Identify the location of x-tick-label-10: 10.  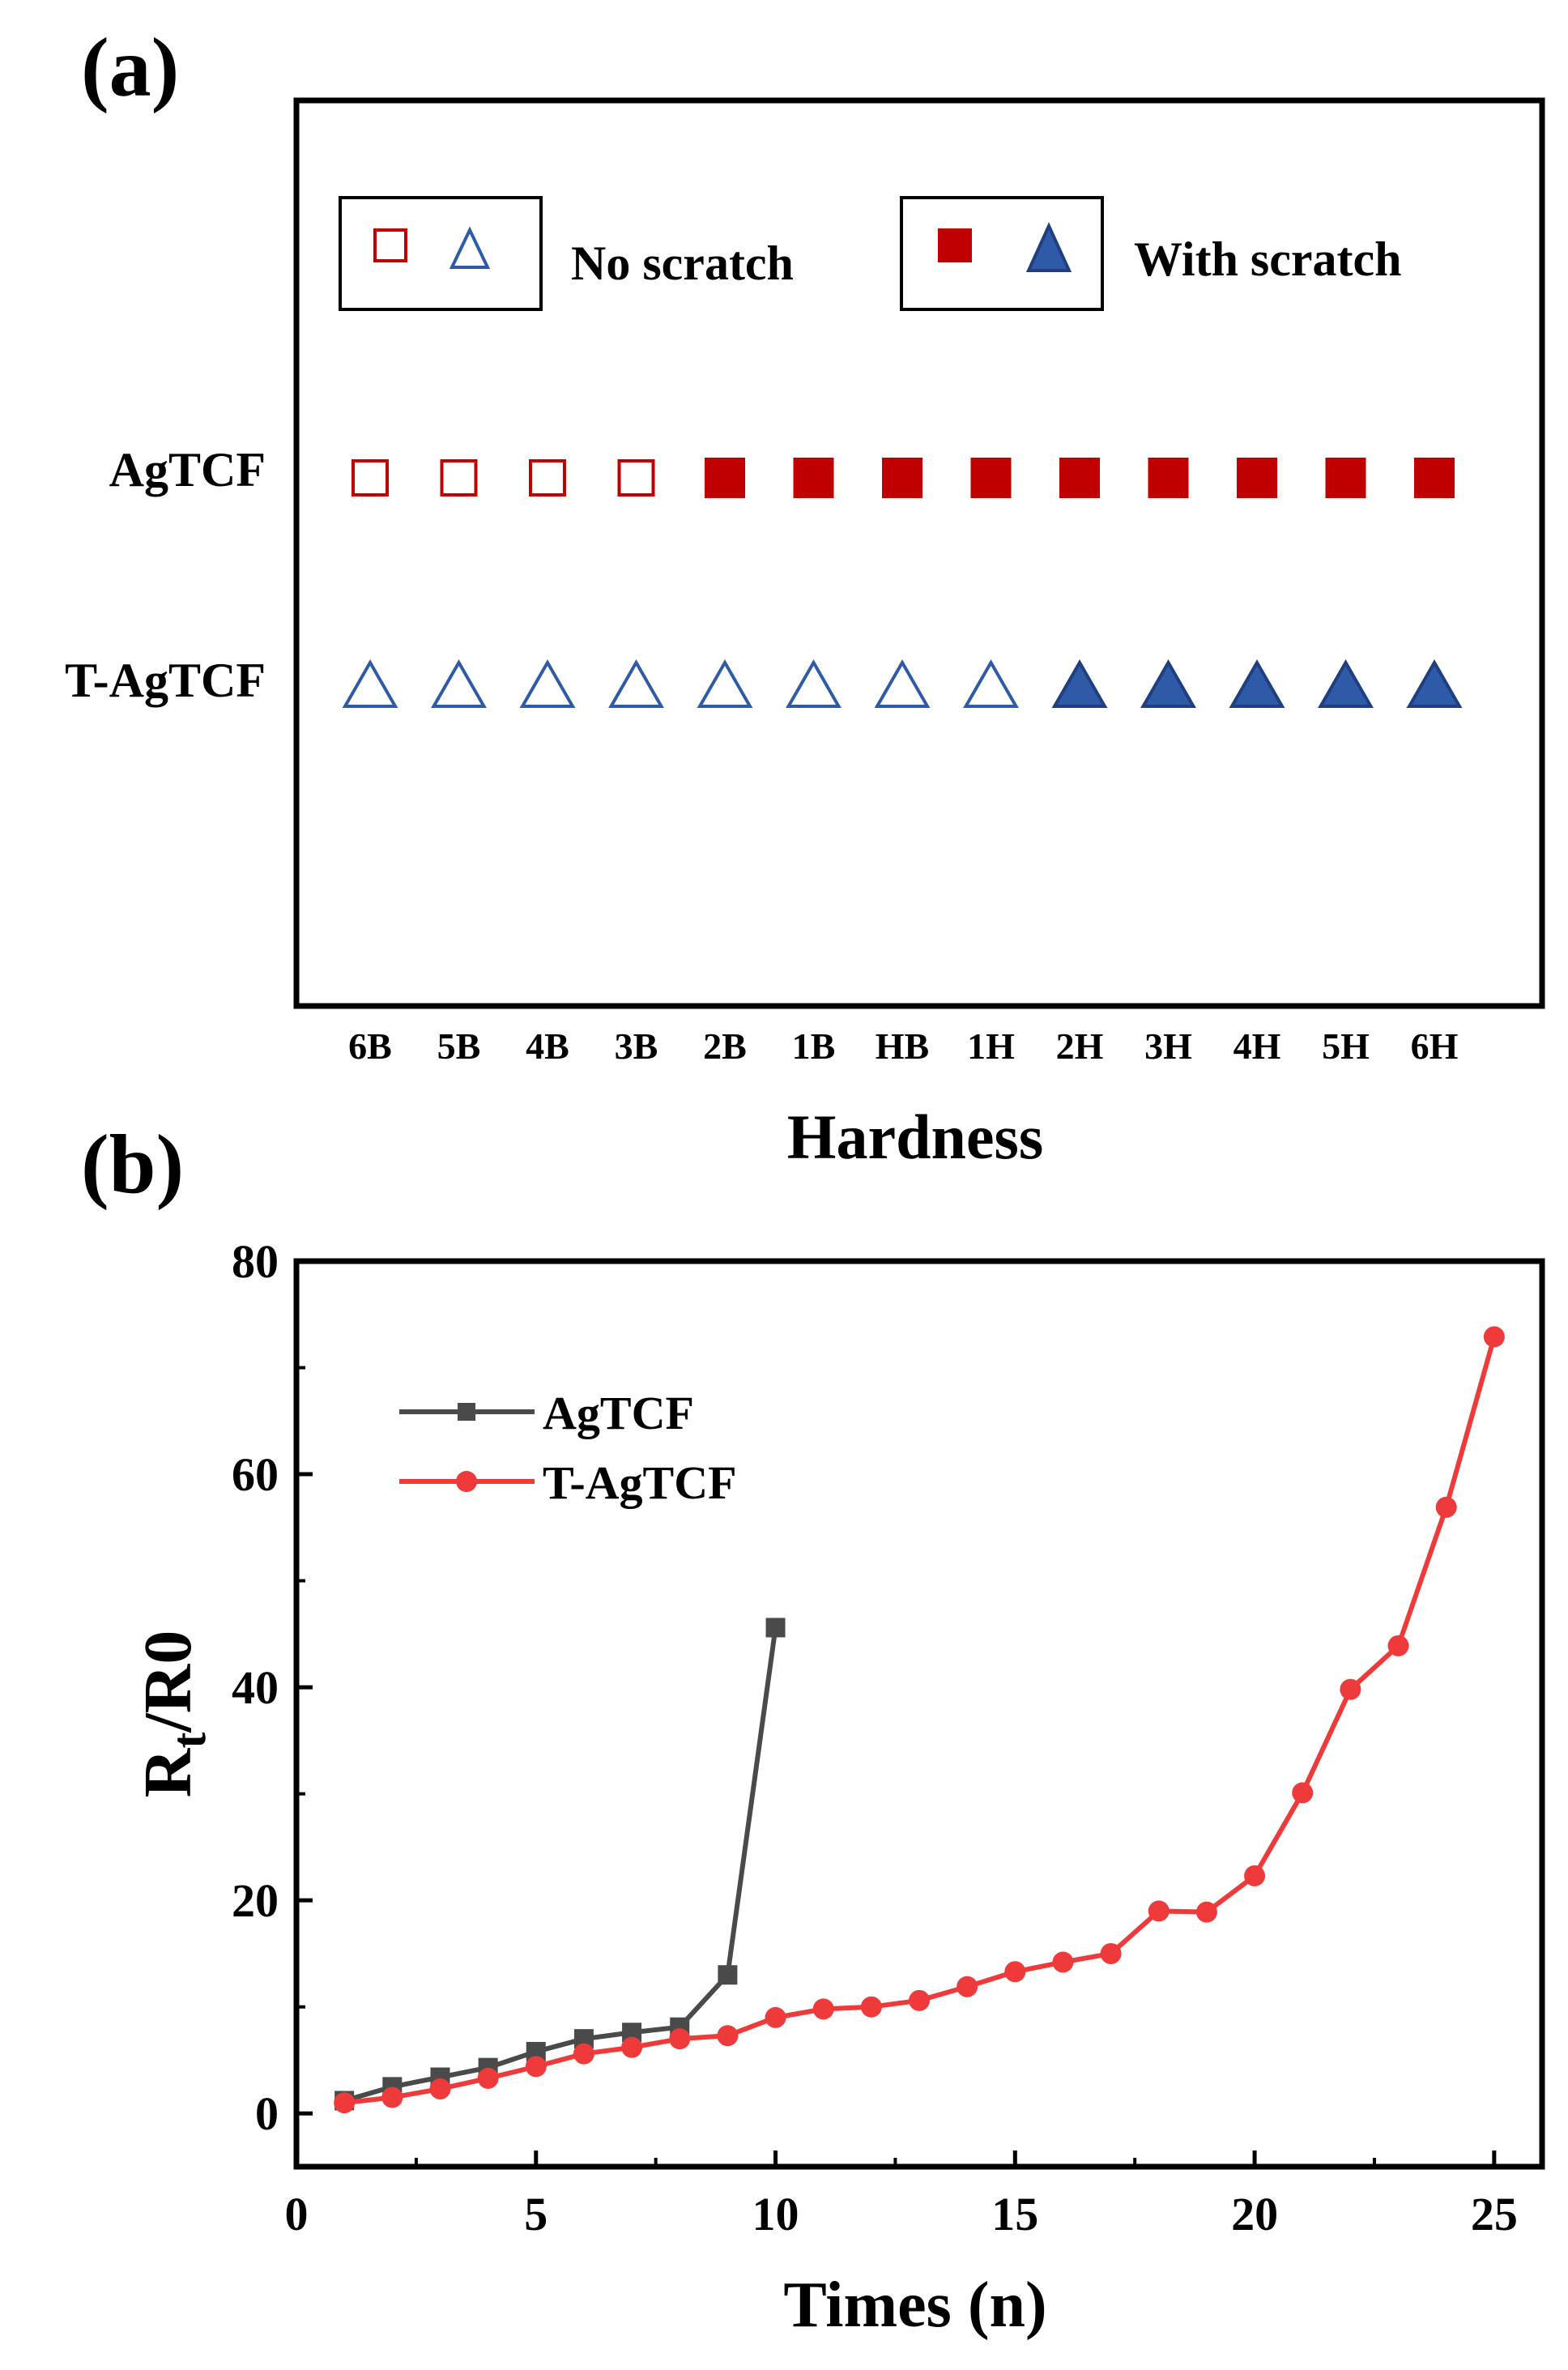
(775, 2214).